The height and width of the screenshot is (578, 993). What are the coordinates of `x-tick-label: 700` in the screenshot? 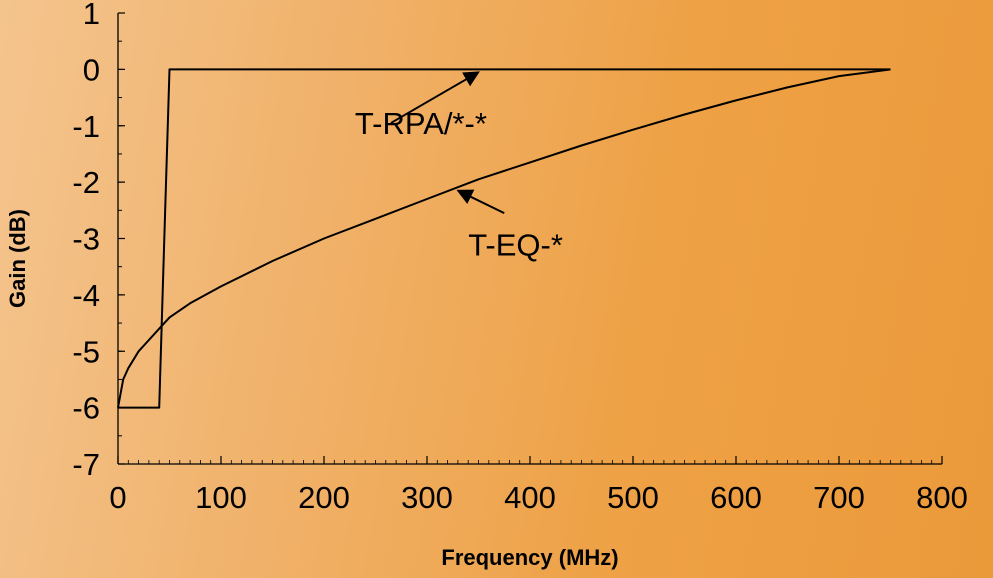 It's located at (839, 497).